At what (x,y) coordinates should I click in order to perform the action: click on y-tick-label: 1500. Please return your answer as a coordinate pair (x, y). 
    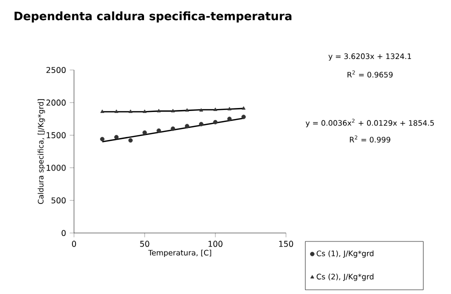
    Looking at the image, I should click on (56, 135).